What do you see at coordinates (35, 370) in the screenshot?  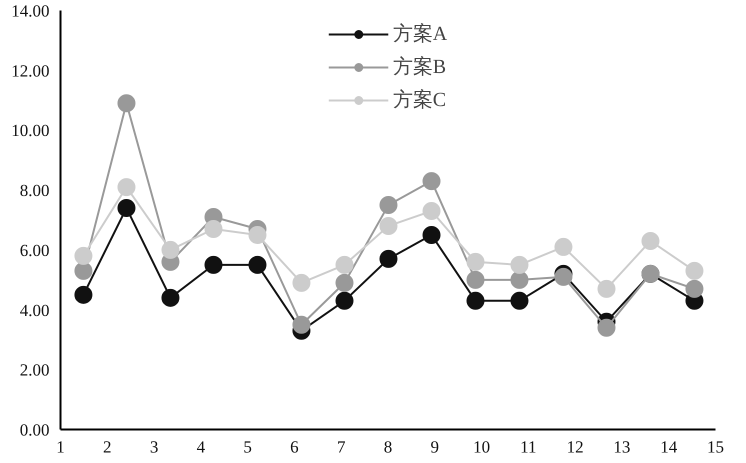 I see `y-tick-label: 2.00` at bounding box center [35, 370].